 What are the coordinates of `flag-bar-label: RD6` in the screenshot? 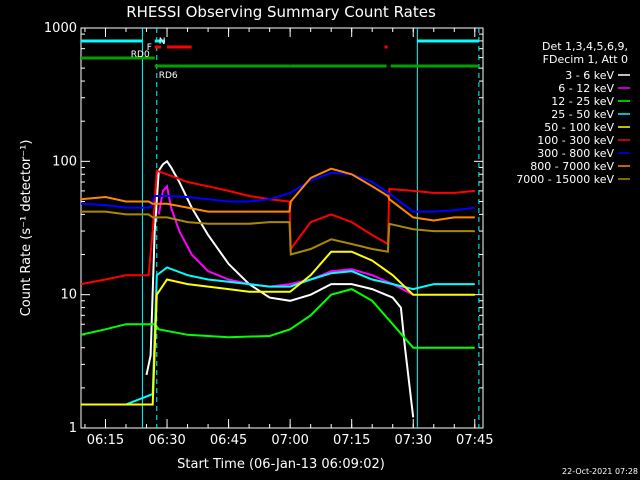 It's located at (168, 76).